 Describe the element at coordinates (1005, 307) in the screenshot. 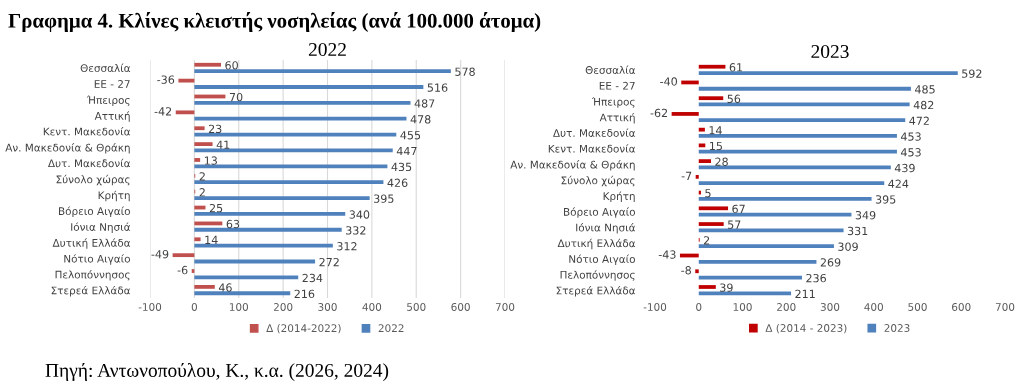

I see `x-tick-label: 700` at that location.